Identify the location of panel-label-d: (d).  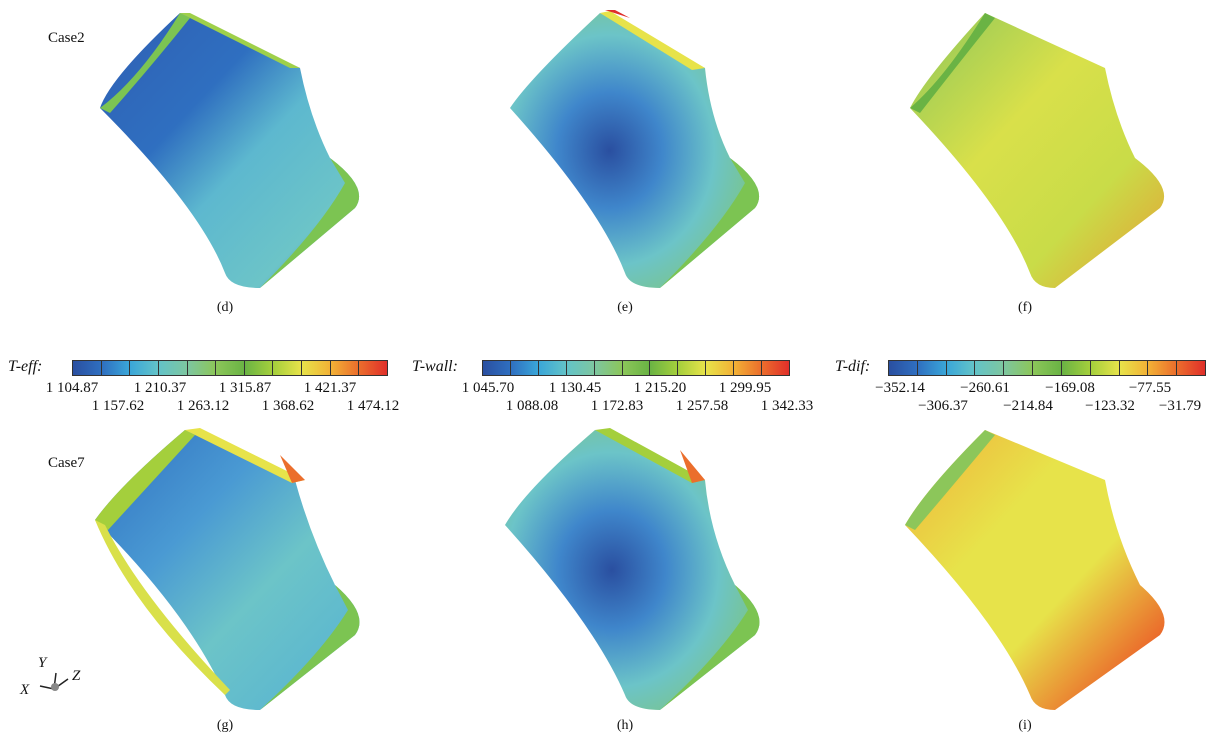
(225, 308).